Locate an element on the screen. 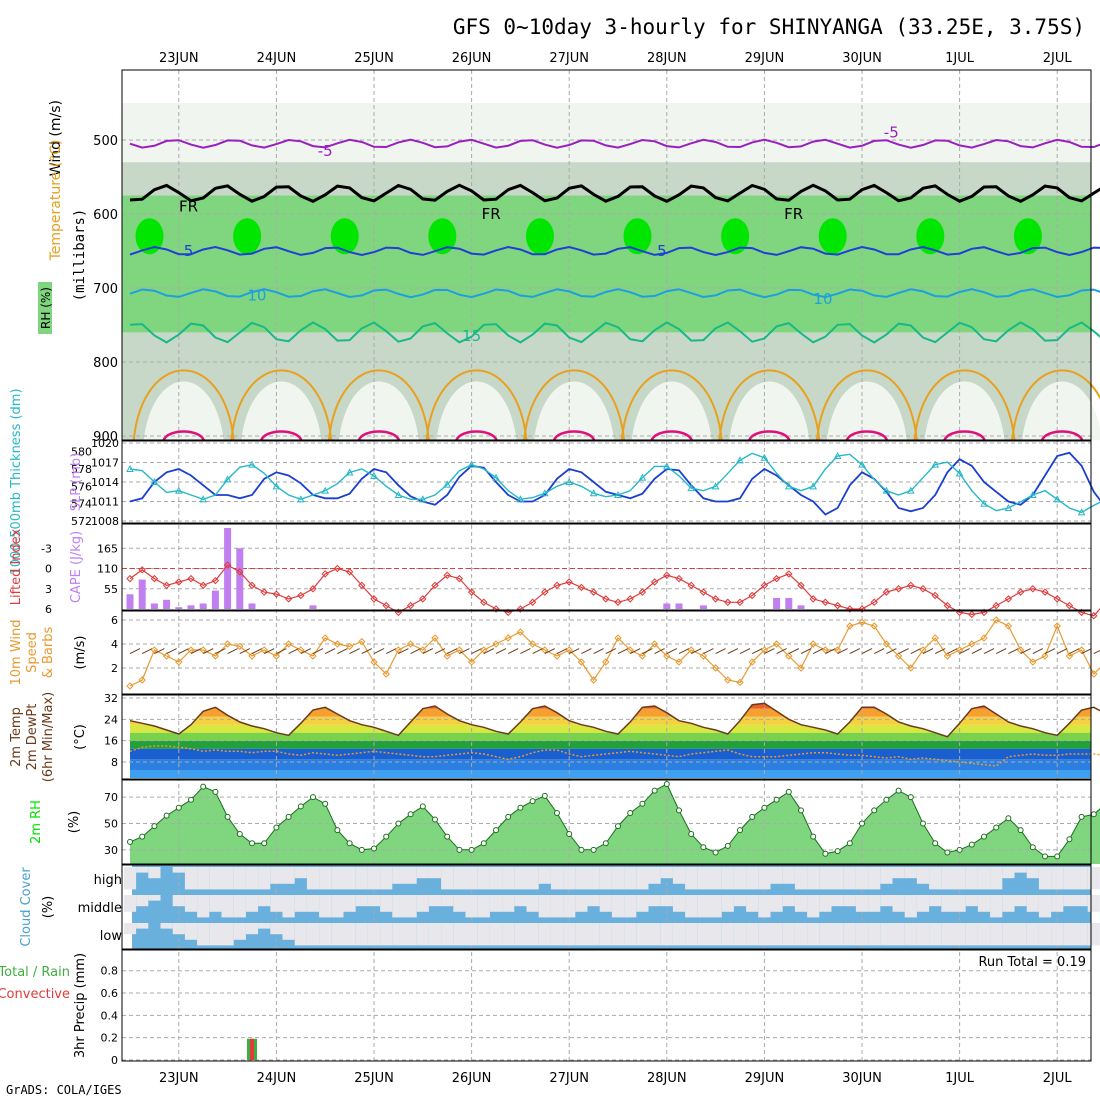  date-label-top: 30JUN is located at coordinates (862, 58).